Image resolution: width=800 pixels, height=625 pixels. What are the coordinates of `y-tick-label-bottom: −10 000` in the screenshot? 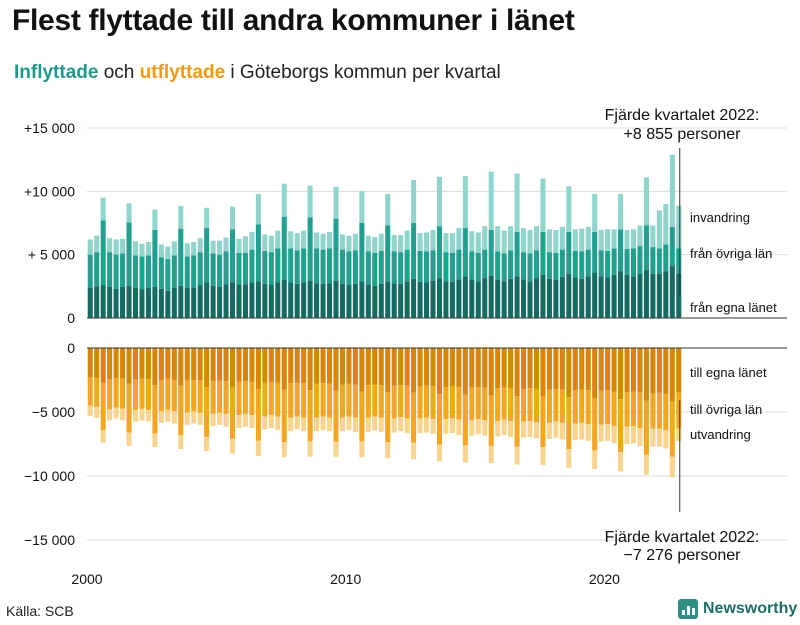 It's located at (49, 476).